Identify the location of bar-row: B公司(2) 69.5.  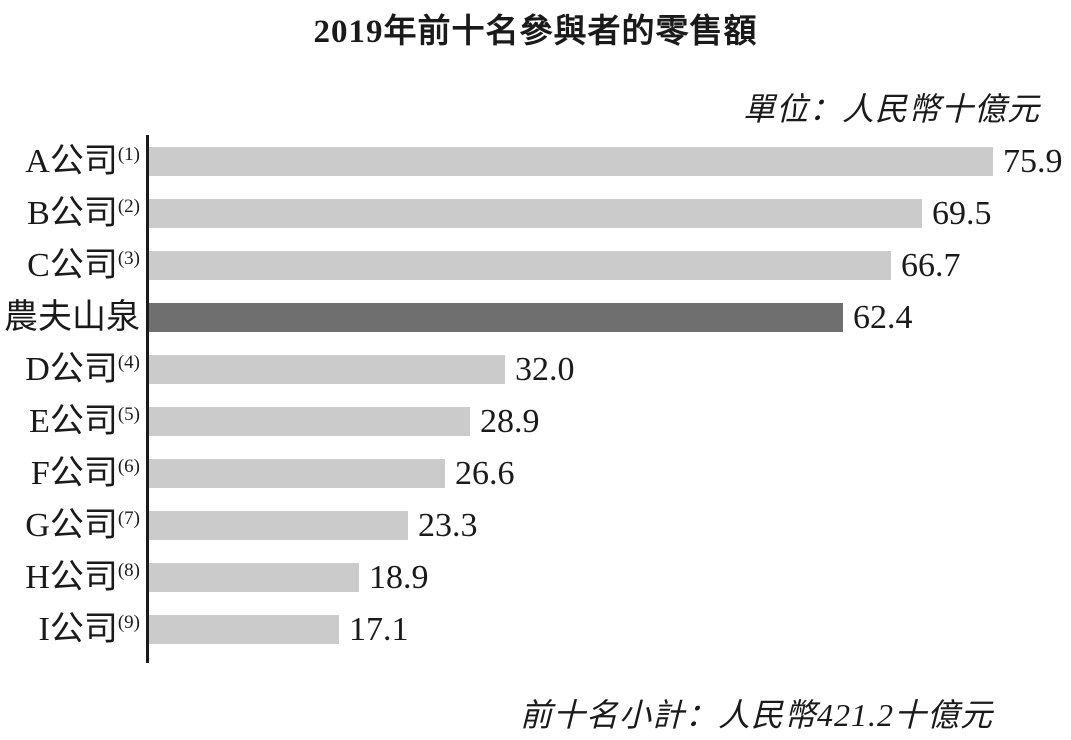
(535, 213).